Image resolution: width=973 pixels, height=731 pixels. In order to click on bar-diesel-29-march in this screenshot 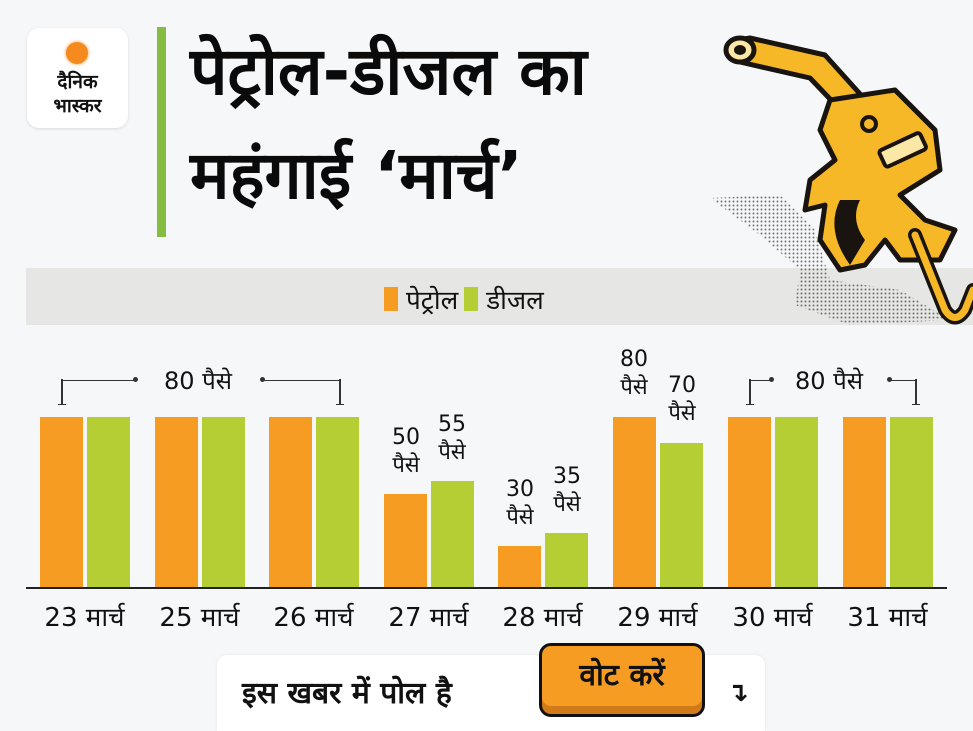, I will do `click(681, 515)`.